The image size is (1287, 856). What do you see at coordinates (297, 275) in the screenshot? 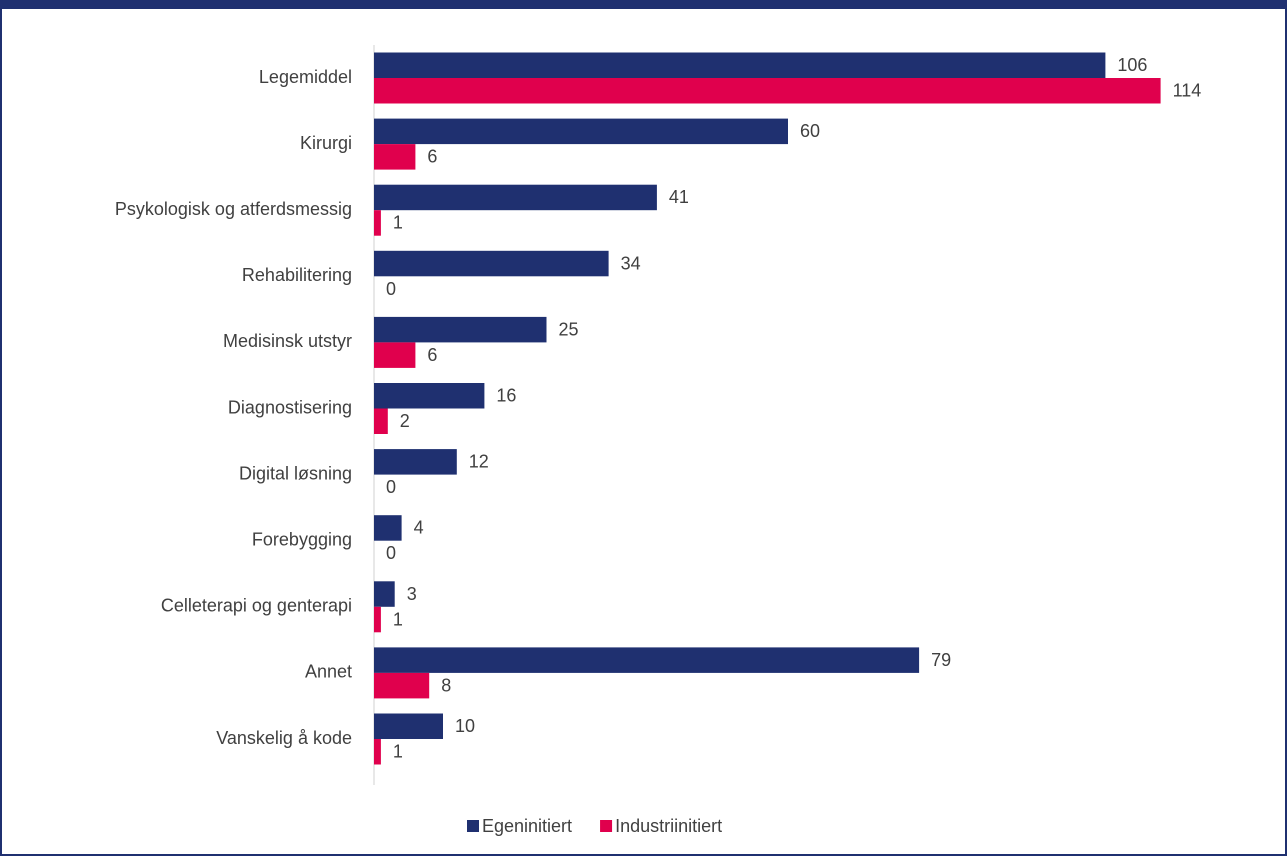
I see `category-label: Rehabilitering` at bounding box center [297, 275].